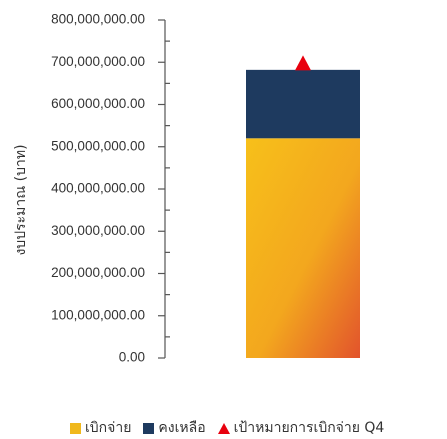  What do you see at coordinates (149, 428) in the screenshot?
I see `legend-swatch-remaining` at bounding box center [149, 428].